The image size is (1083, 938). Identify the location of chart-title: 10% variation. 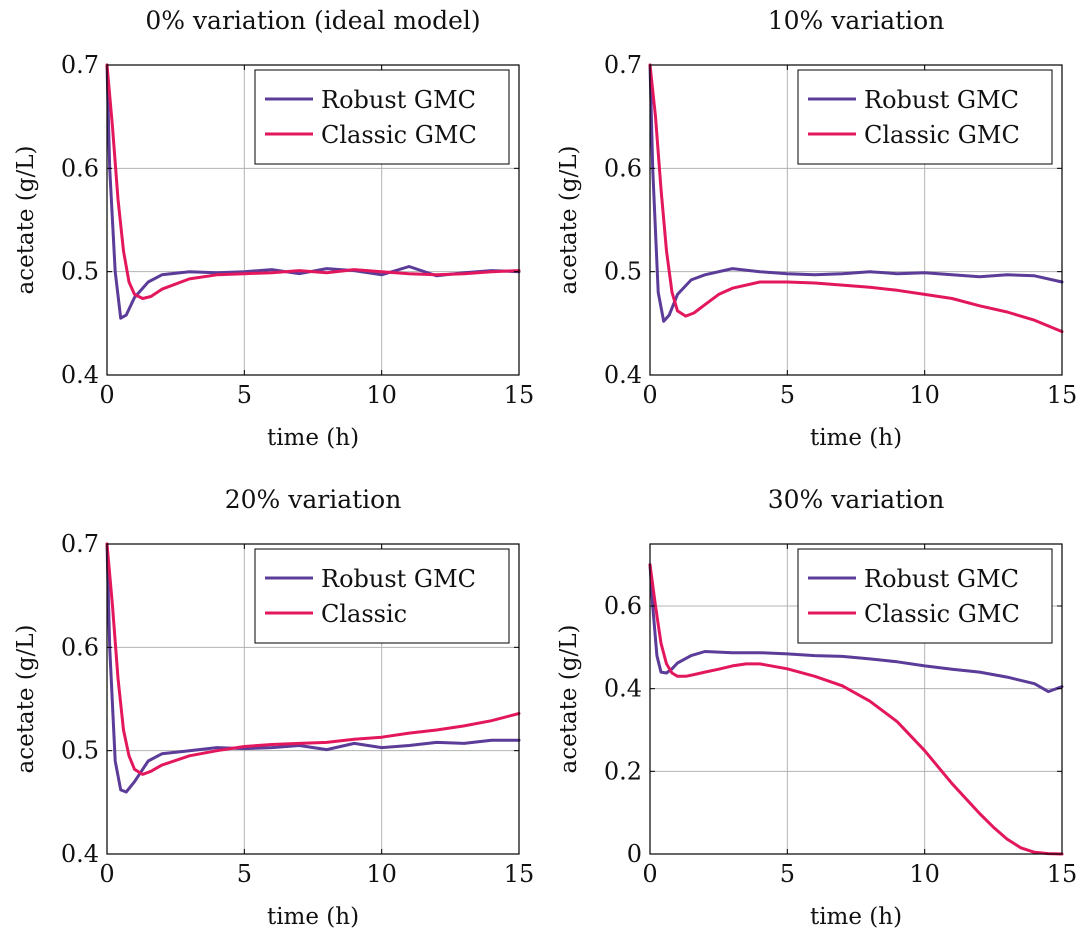
(856, 20).